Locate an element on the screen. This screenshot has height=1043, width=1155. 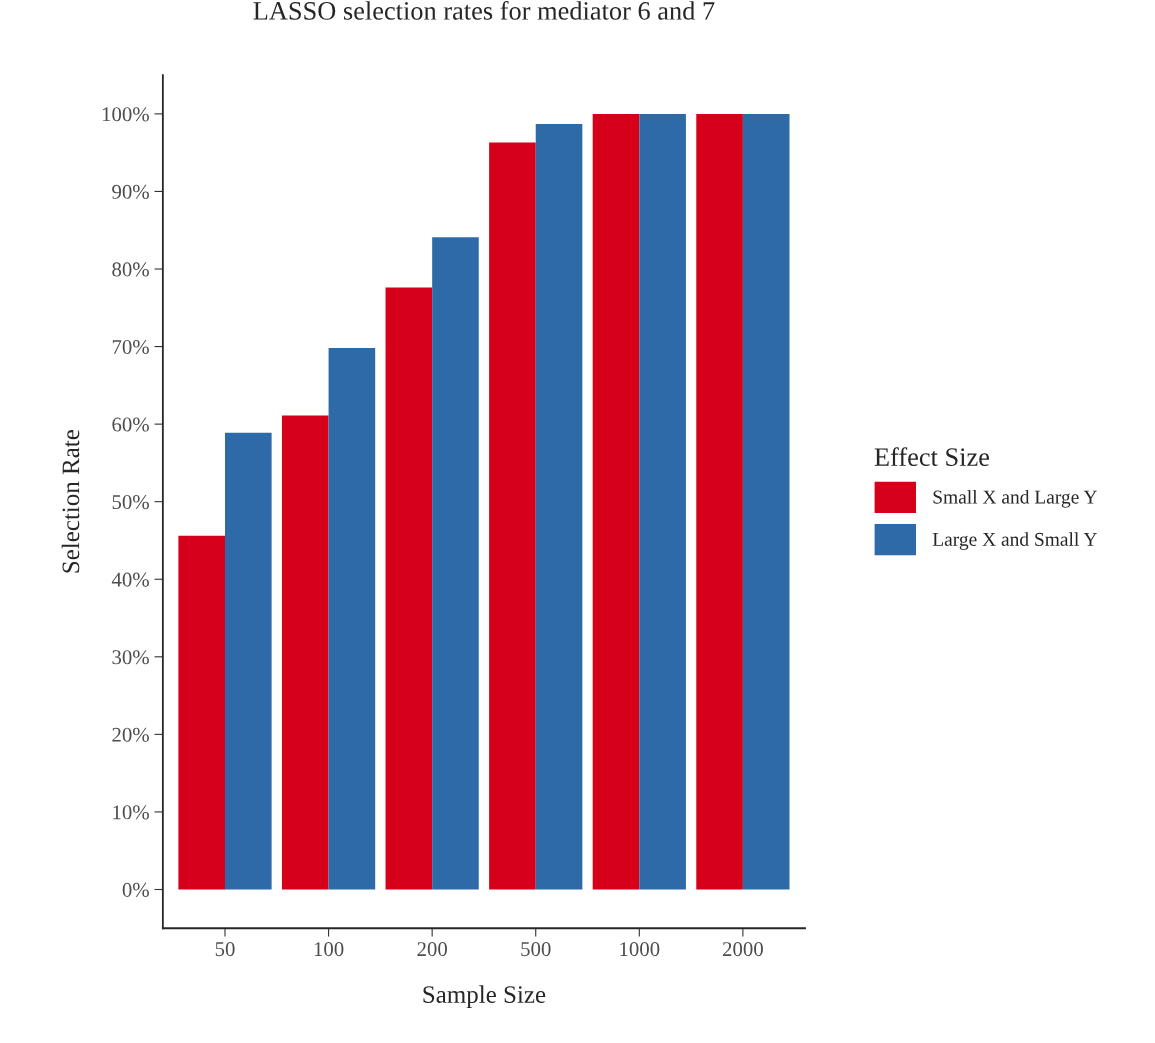
y-tick-label: 10% is located at coordinates (131, 812).